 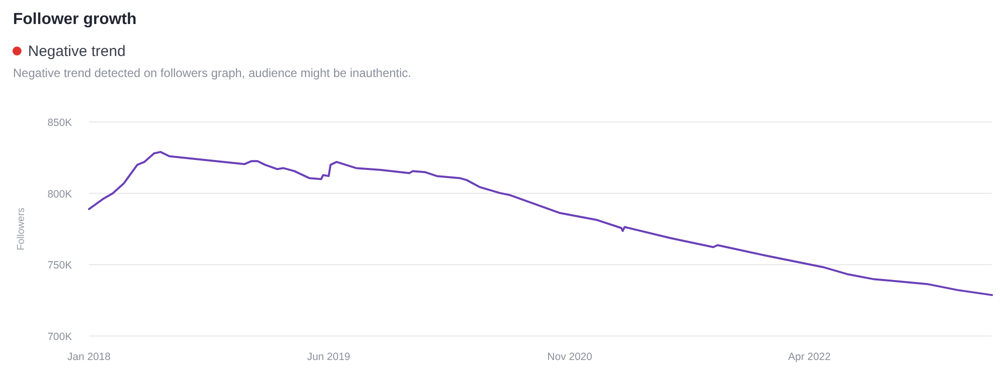 What do you see at coordinates (75, 19) in the screenshot?
I see `chart-title: Follower growth` at bounding box center [75, 19].